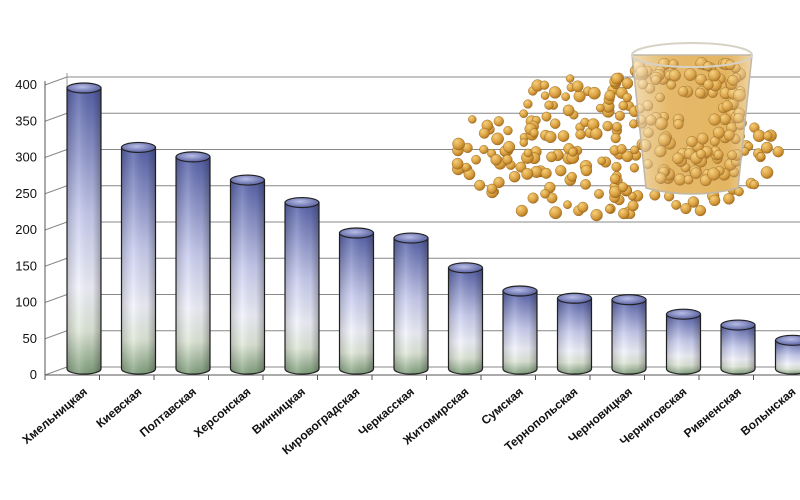  What do you see at coordinates (26, 84) in the screenshot?
I see `y-tick-label: 400` at bounding box center [26, 84].